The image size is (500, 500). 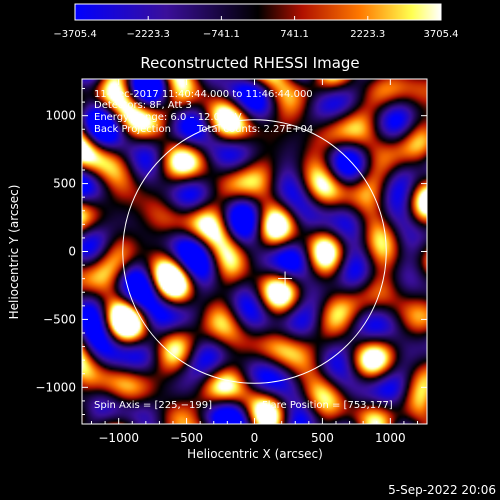 I want to click on y-tick-label: 500, so click(x=64, y=184).